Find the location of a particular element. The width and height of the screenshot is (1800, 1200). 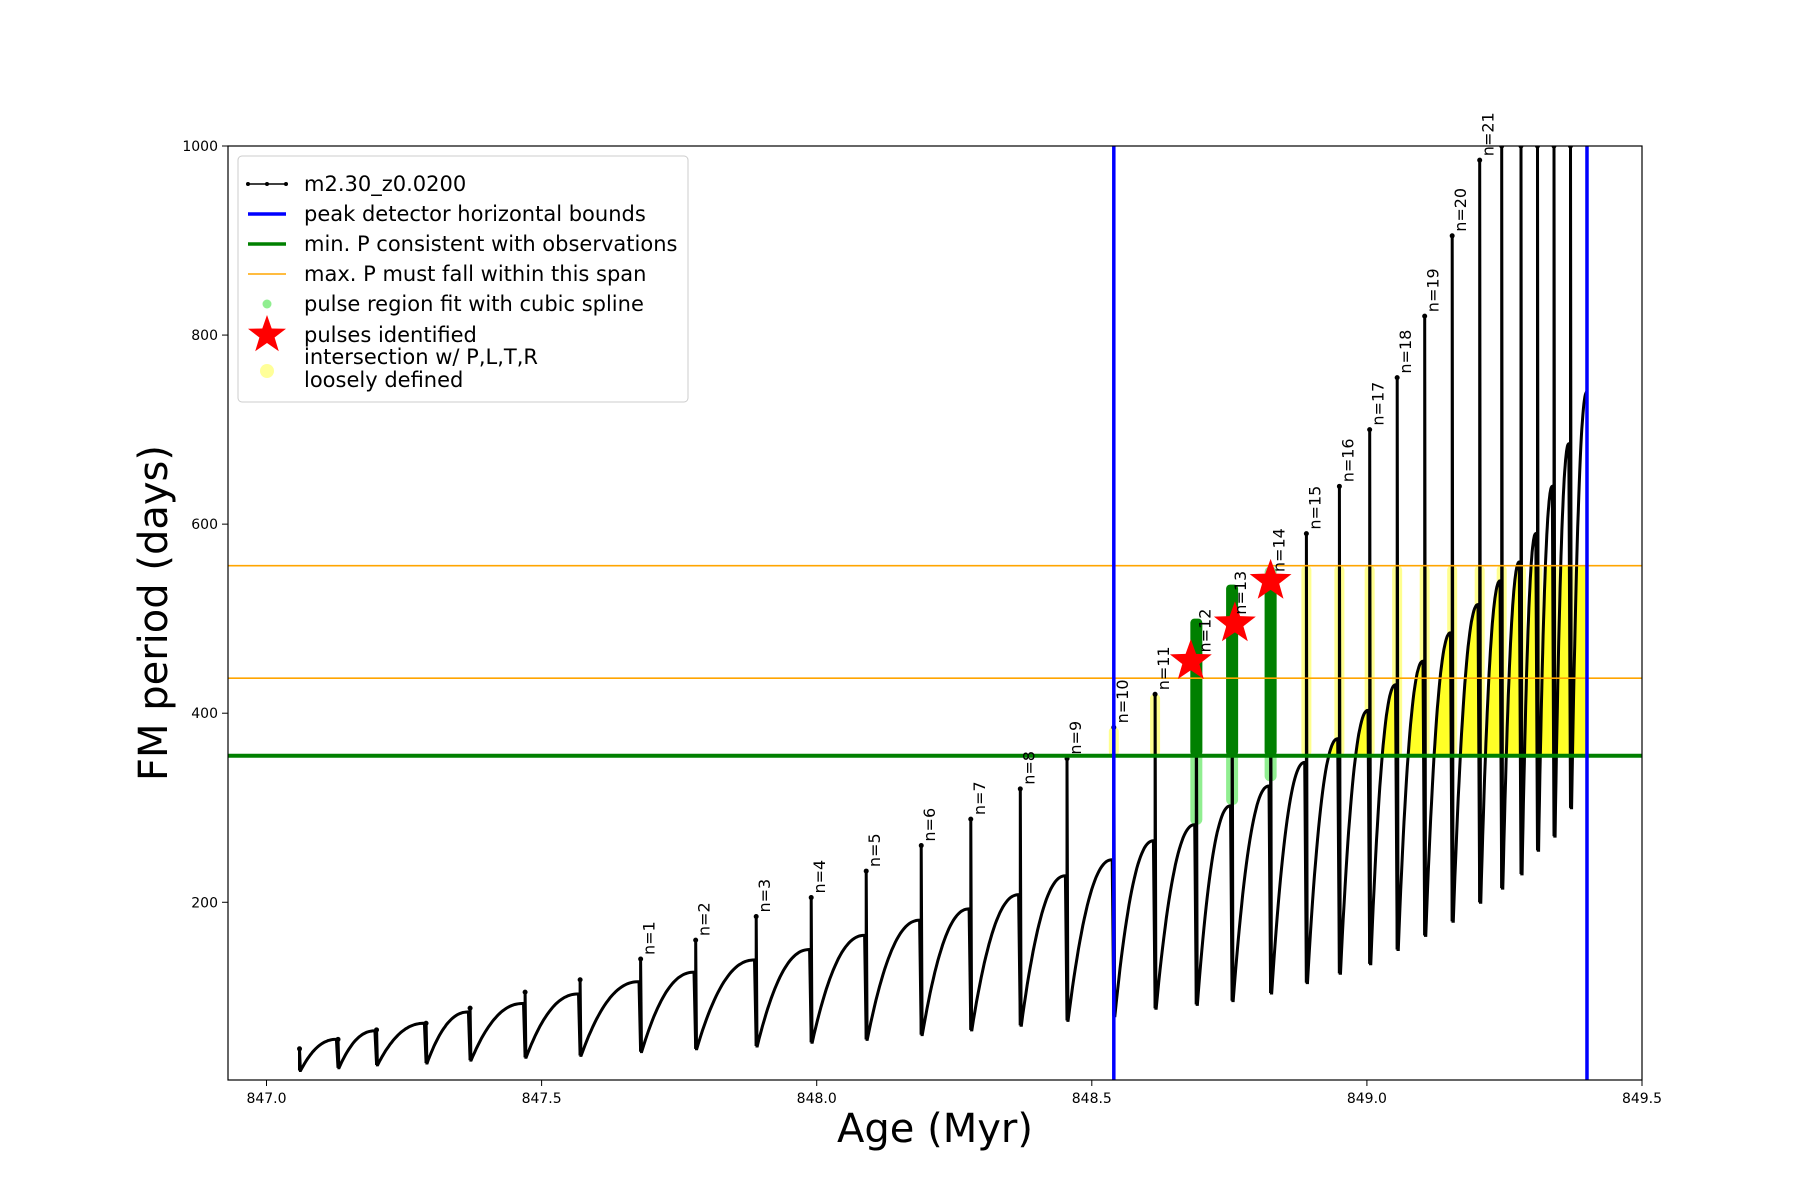

legend-handle-star is located at coordinates (267, 333).